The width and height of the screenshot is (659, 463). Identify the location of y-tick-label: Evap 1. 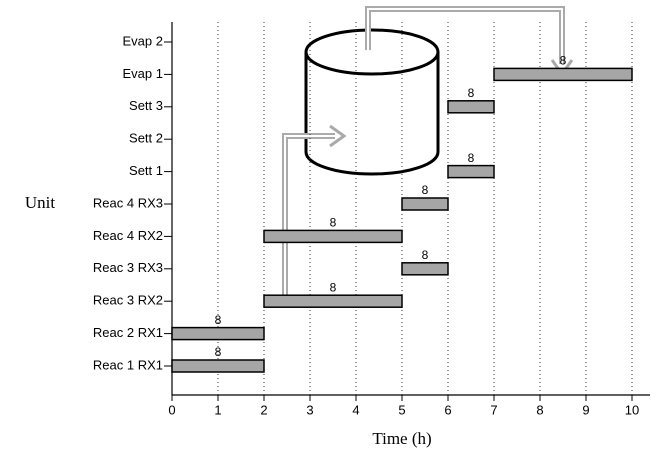
(143, 73).